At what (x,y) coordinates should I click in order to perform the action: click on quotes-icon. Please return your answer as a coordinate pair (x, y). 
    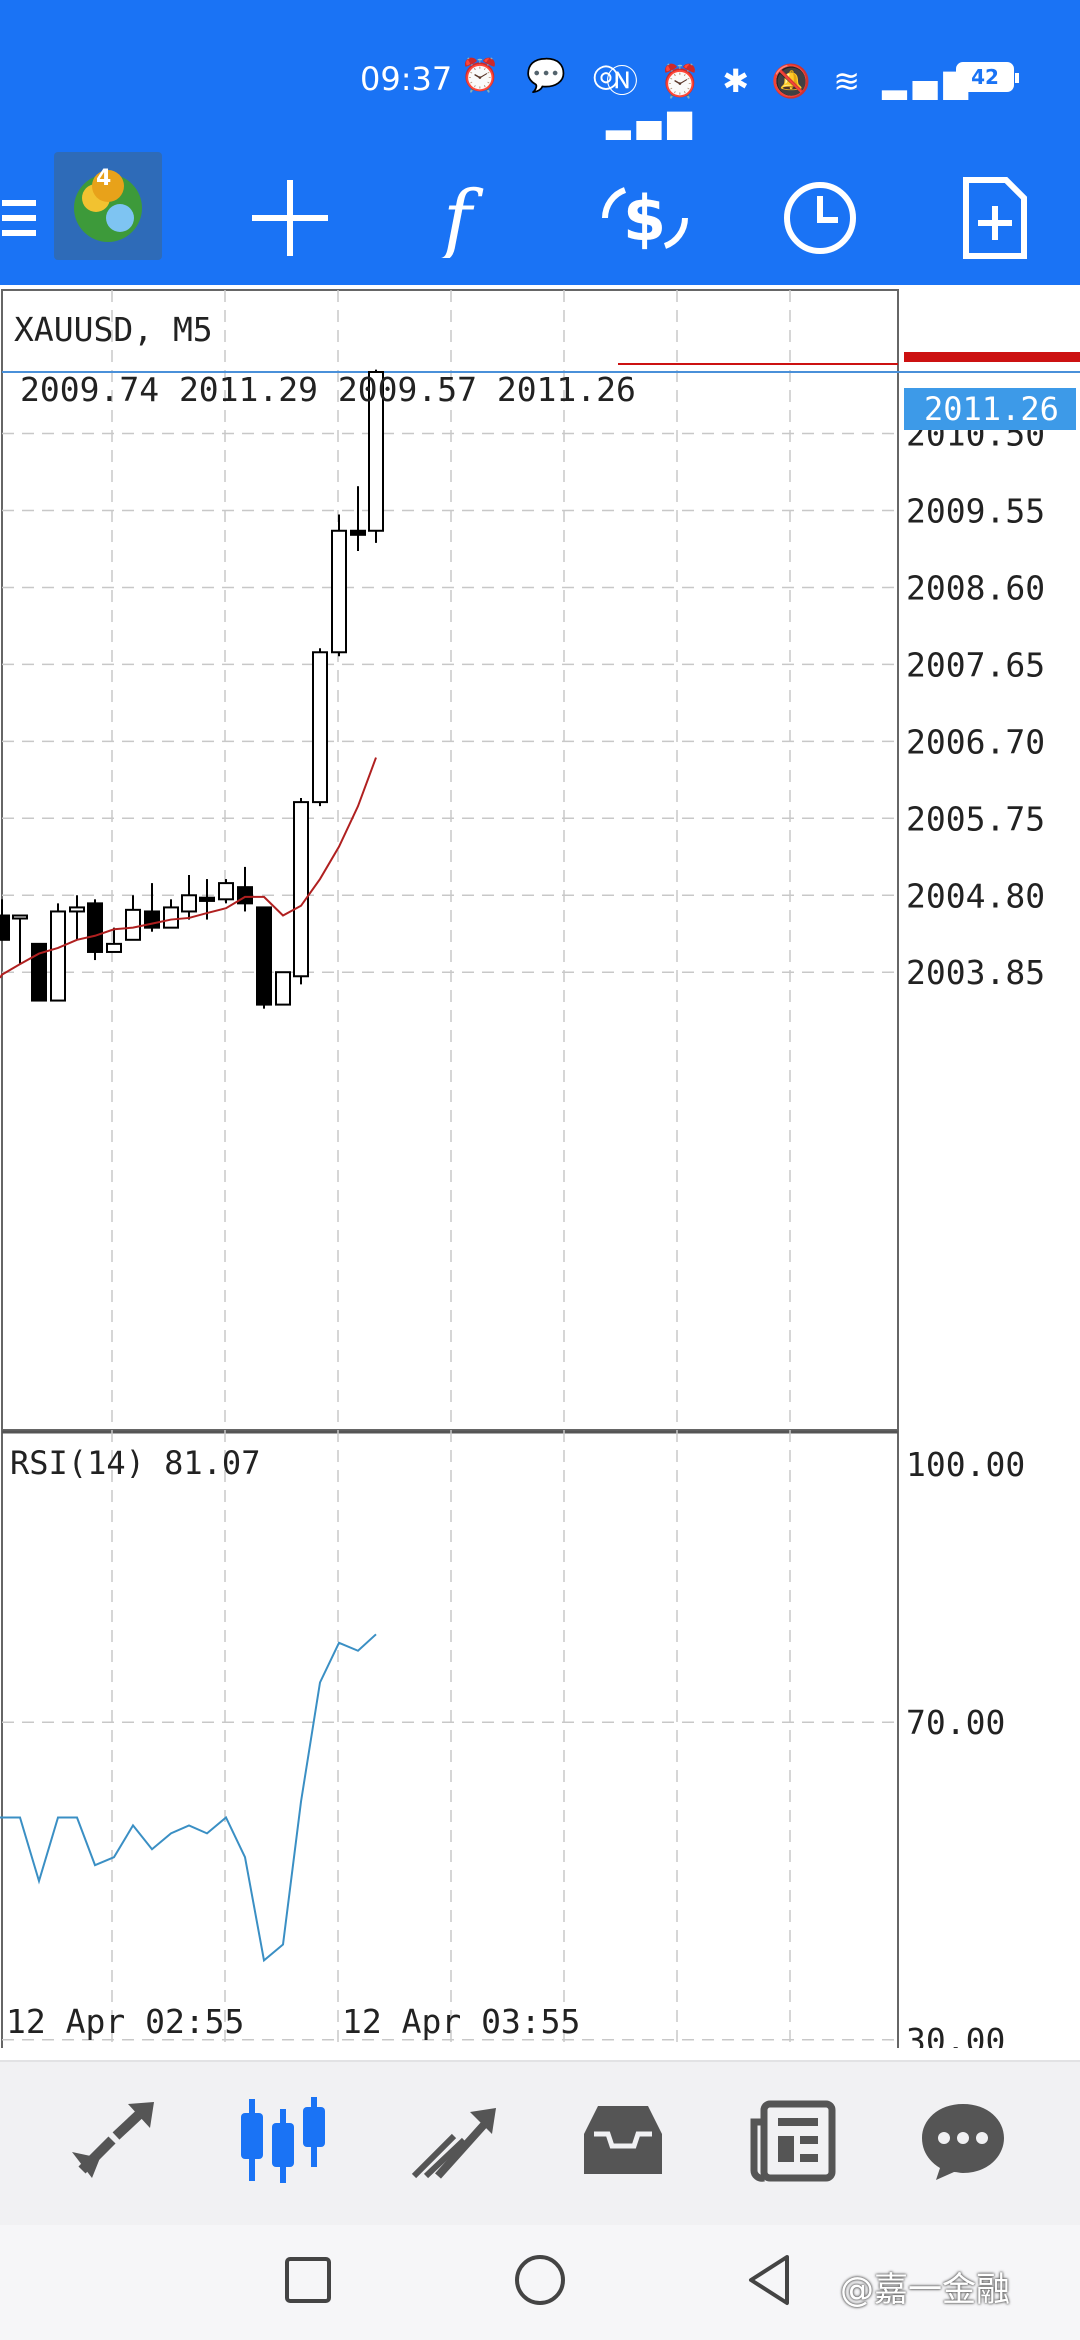
    Looking at the image, I should click on (113, 2140).